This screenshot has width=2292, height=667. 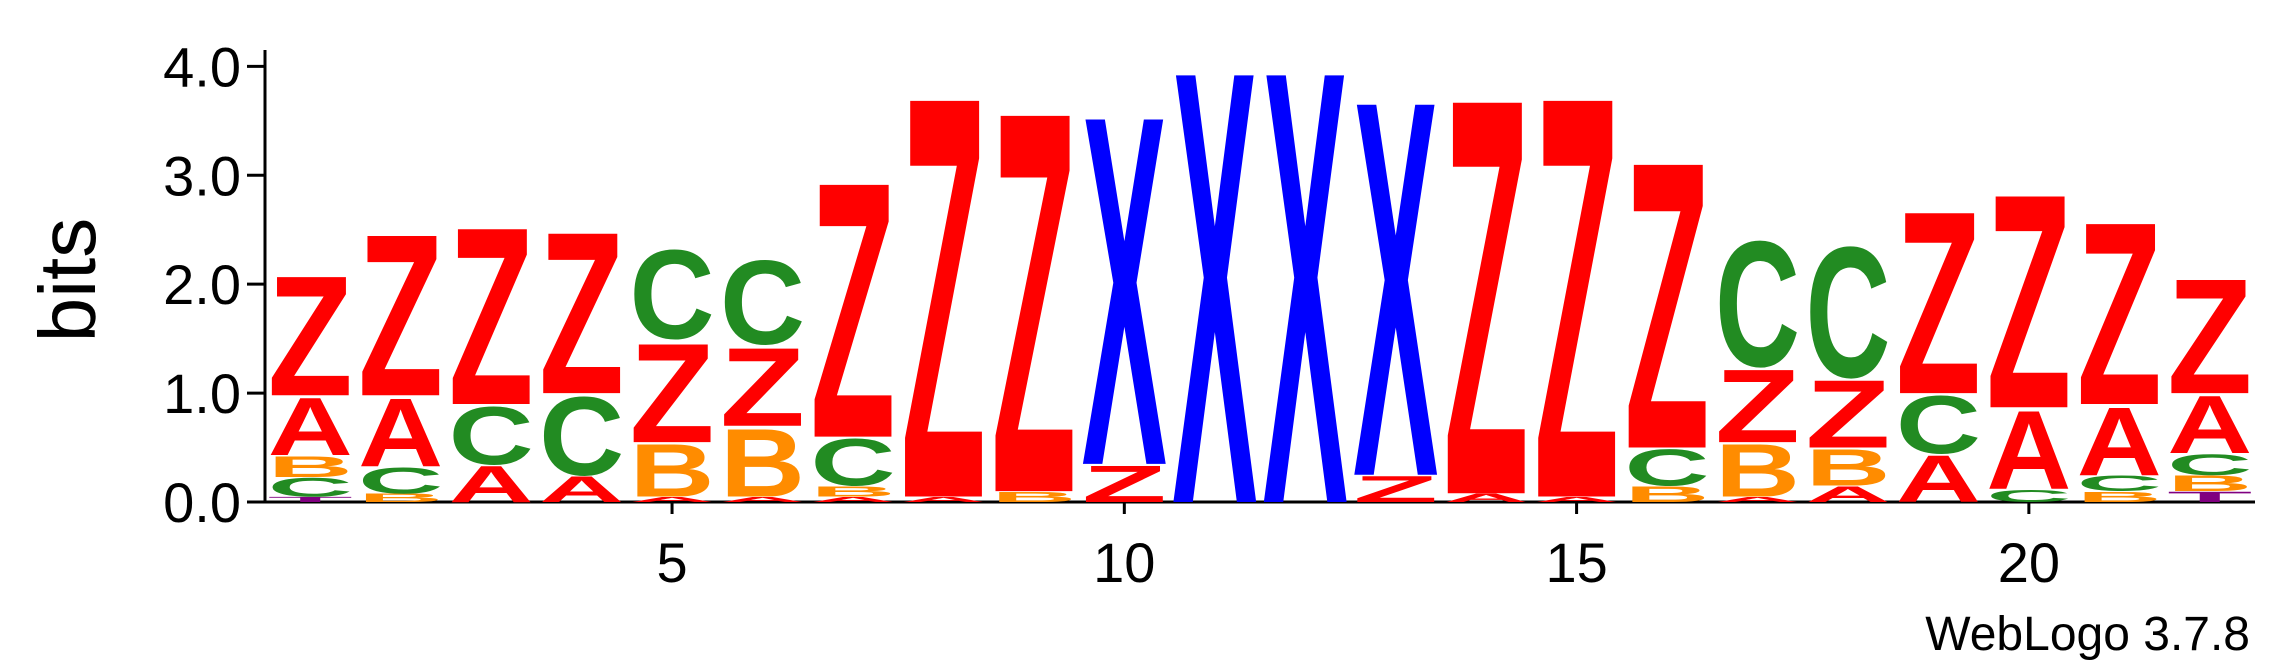 I want to click on y-tick-label: 3.0, so click(x=202, y=175).